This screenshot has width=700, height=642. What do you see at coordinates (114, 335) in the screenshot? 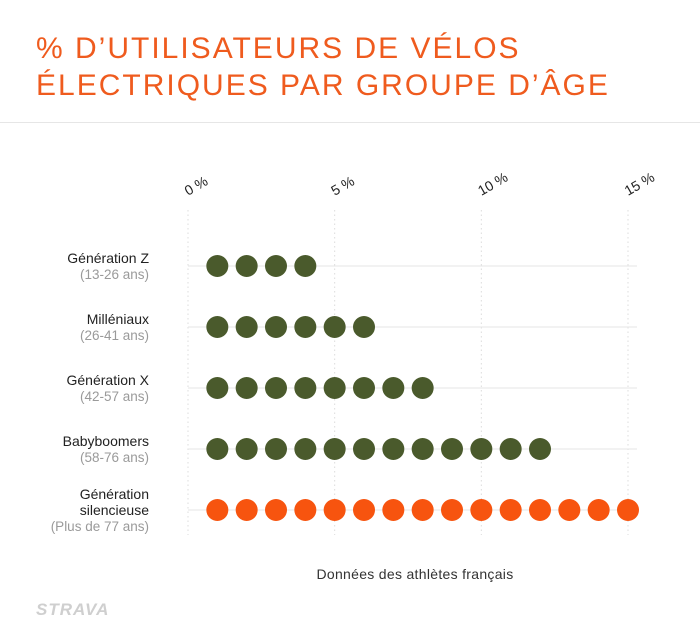
I see `category-age-range: (26-41 ans)` at bounding box center [114, 335].